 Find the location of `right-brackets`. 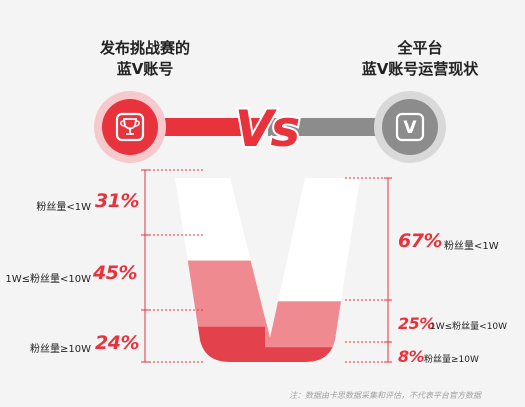

right-brackets is located at coordinates (368, 270).